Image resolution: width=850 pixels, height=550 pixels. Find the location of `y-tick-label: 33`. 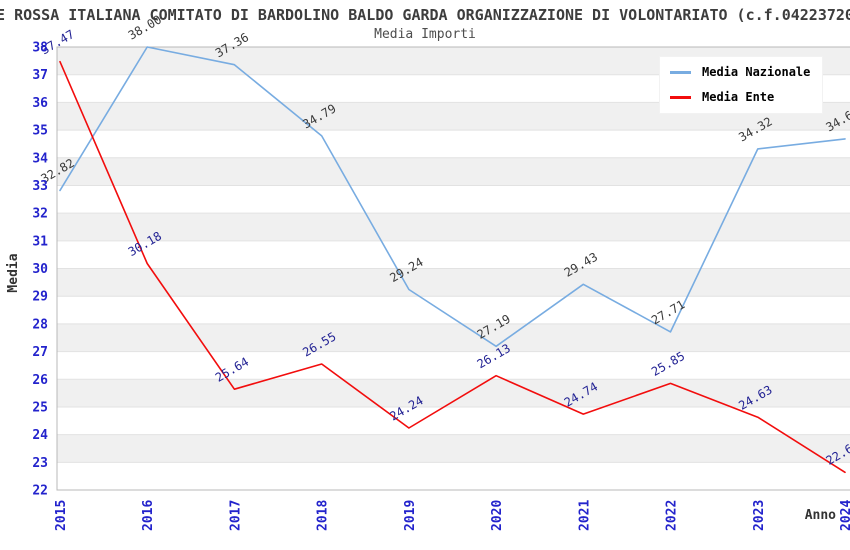

y-tick-label: 33 is located at coordinates (40, 186).